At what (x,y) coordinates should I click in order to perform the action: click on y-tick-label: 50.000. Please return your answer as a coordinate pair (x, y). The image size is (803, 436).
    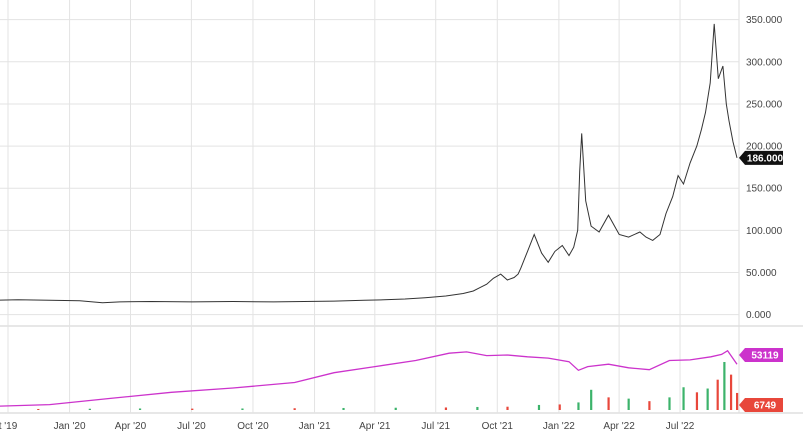
    Looking at the image, I should click on (761, 273).